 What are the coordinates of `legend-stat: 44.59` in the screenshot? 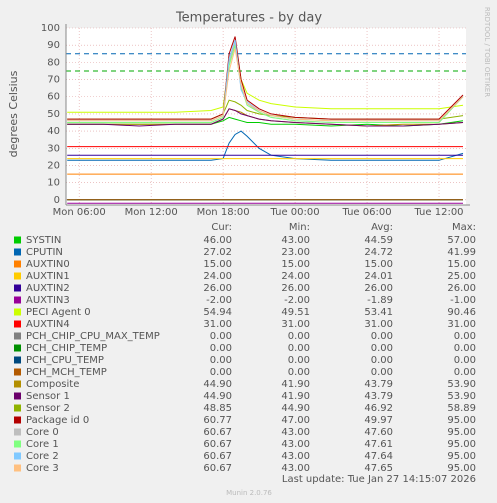 It's located at (378, 240).